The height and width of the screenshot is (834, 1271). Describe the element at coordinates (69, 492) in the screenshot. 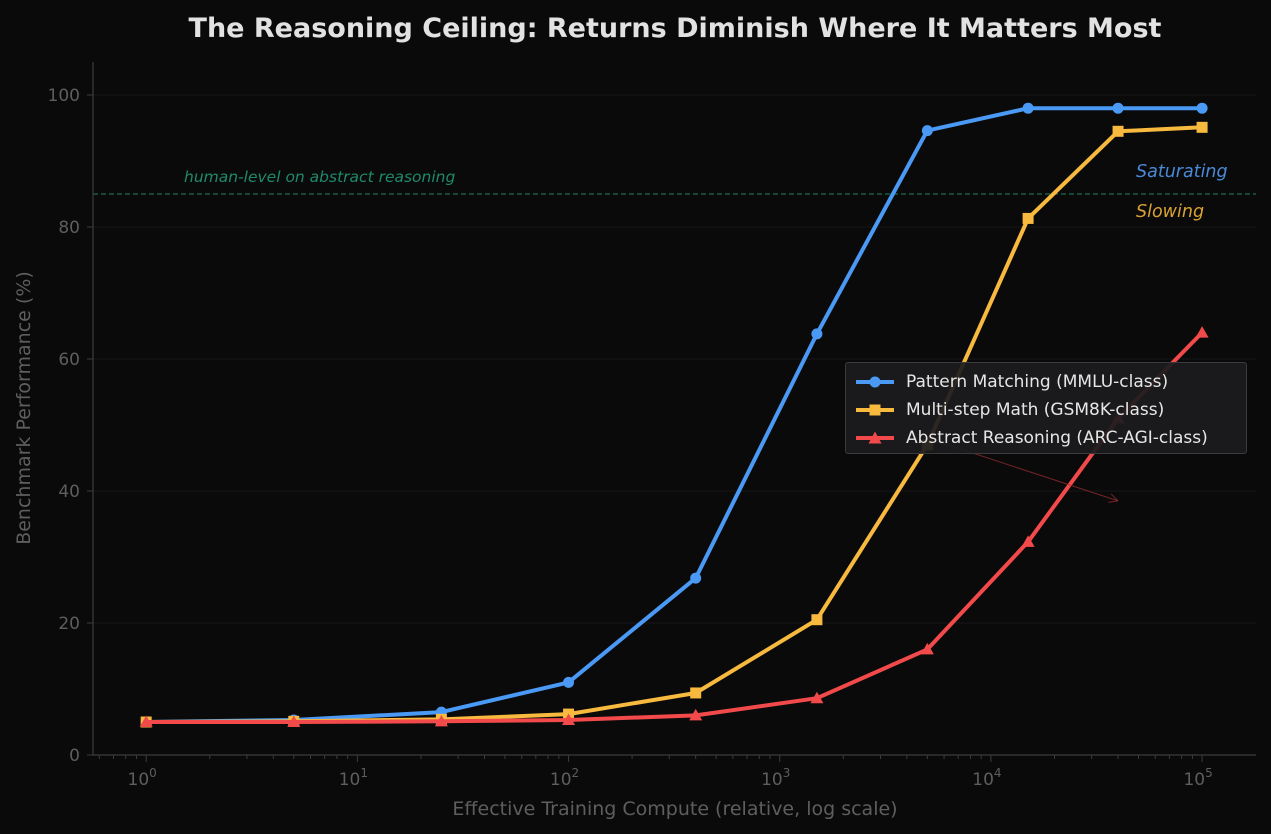

I see `y-tick-label: 40` at that location.